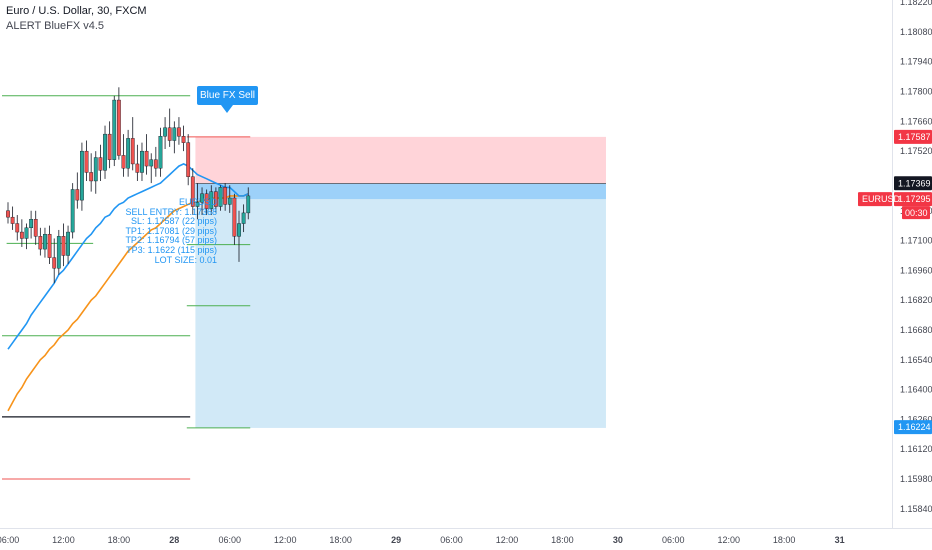  Describe the element at coordinates (916, 3) in the screenshot. I see `price-tick-label: 1.18220` at that location.